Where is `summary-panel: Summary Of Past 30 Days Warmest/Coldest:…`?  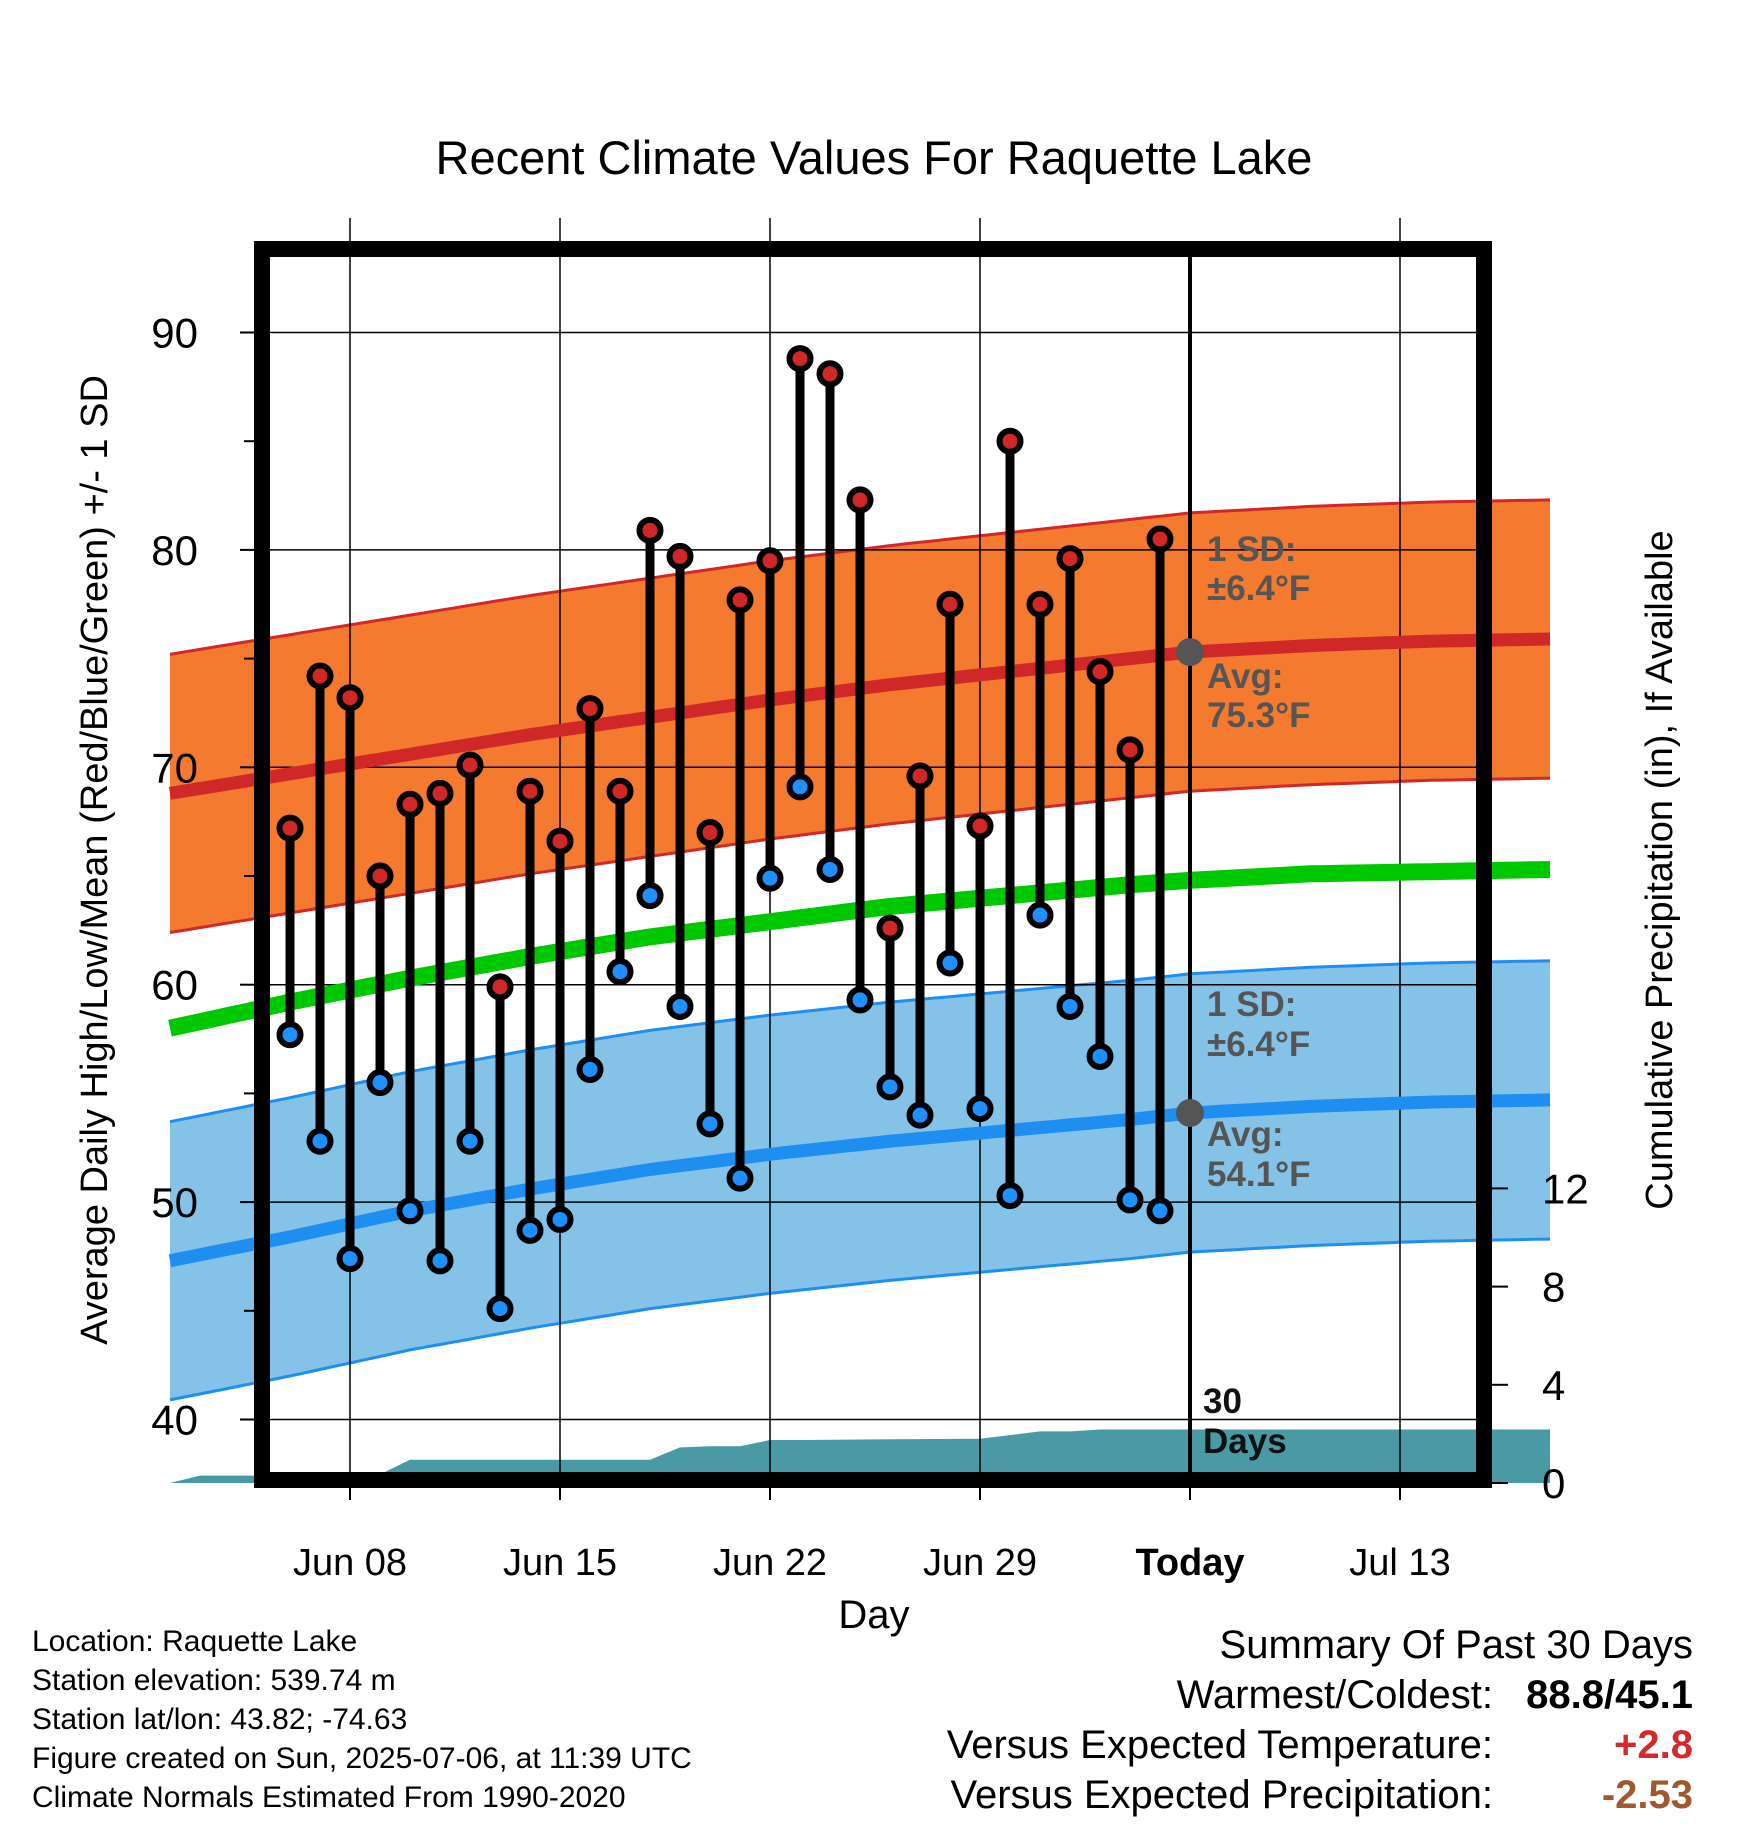 summary-panel: Summary Of Past 30 Days Warmest/Coldest:… is located at coordinates (1320, 1720).